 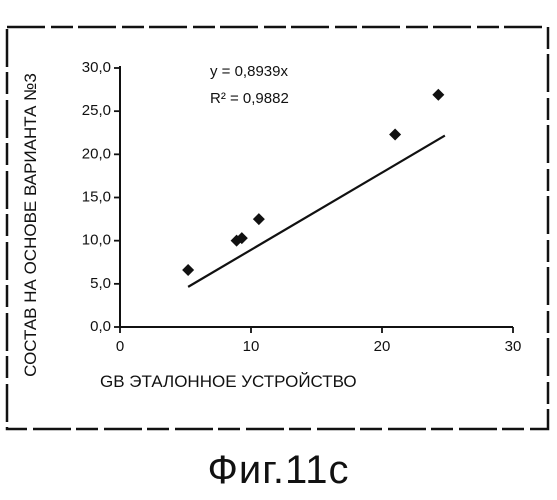 I want to click on y-tick-label: 0,0, so click(x=100, y=326).